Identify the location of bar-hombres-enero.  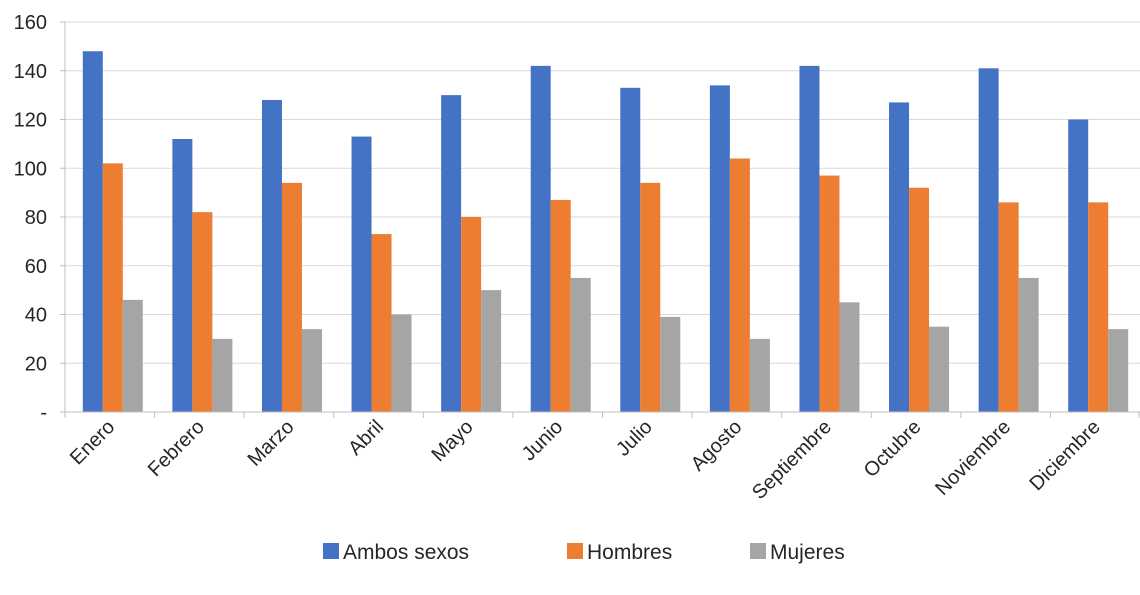
(112, 287).